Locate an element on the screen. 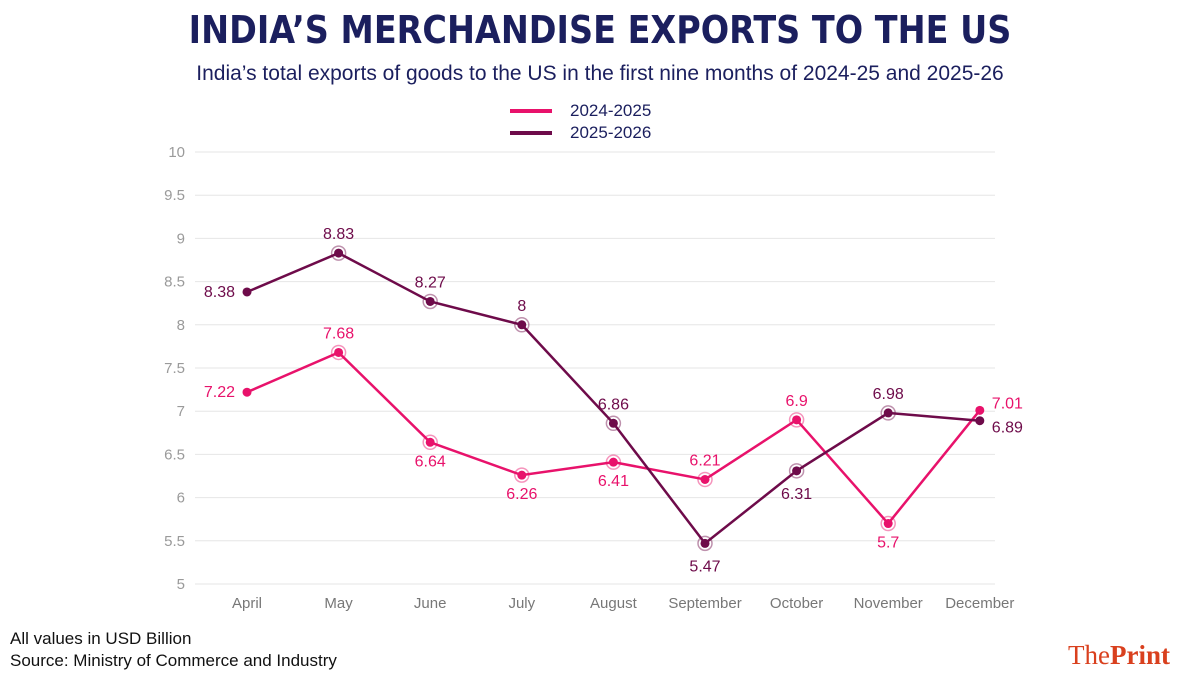 The height and width of the screenshot is (675, 1200). data-label: 8.38 is located at coordinates (219, 292).